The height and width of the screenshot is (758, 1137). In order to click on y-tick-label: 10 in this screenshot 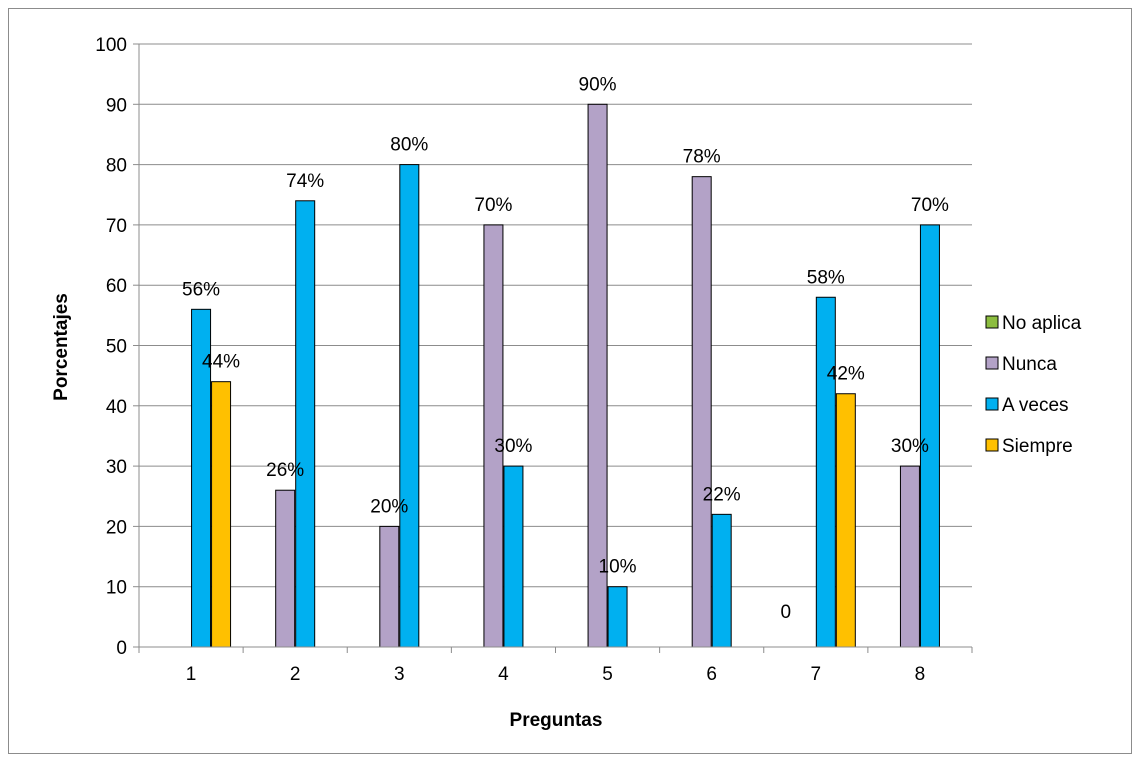, I will do `click(116, 588)`.